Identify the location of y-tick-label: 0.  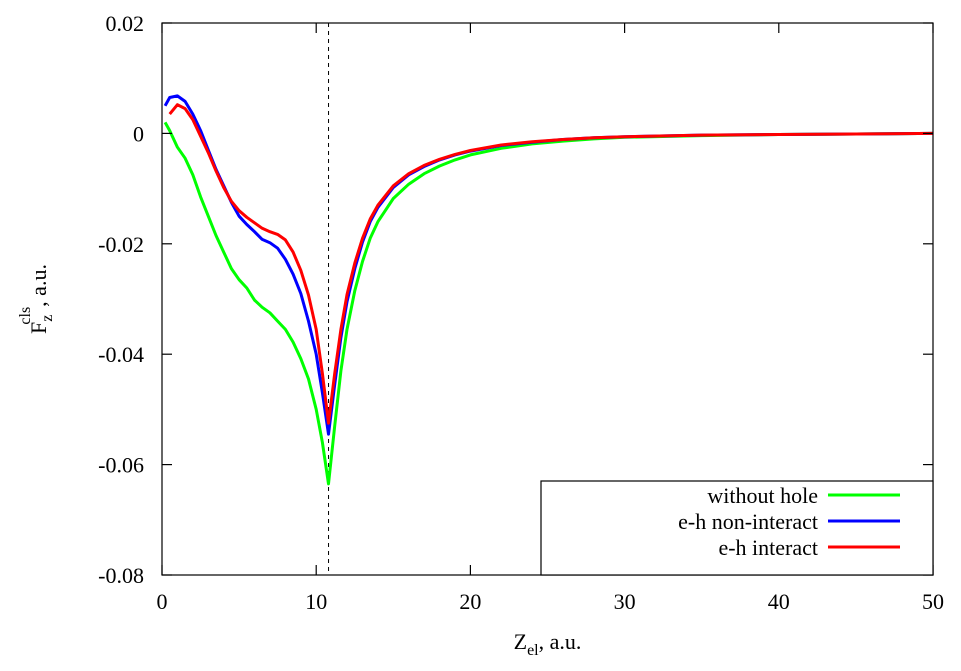
(138, 133).